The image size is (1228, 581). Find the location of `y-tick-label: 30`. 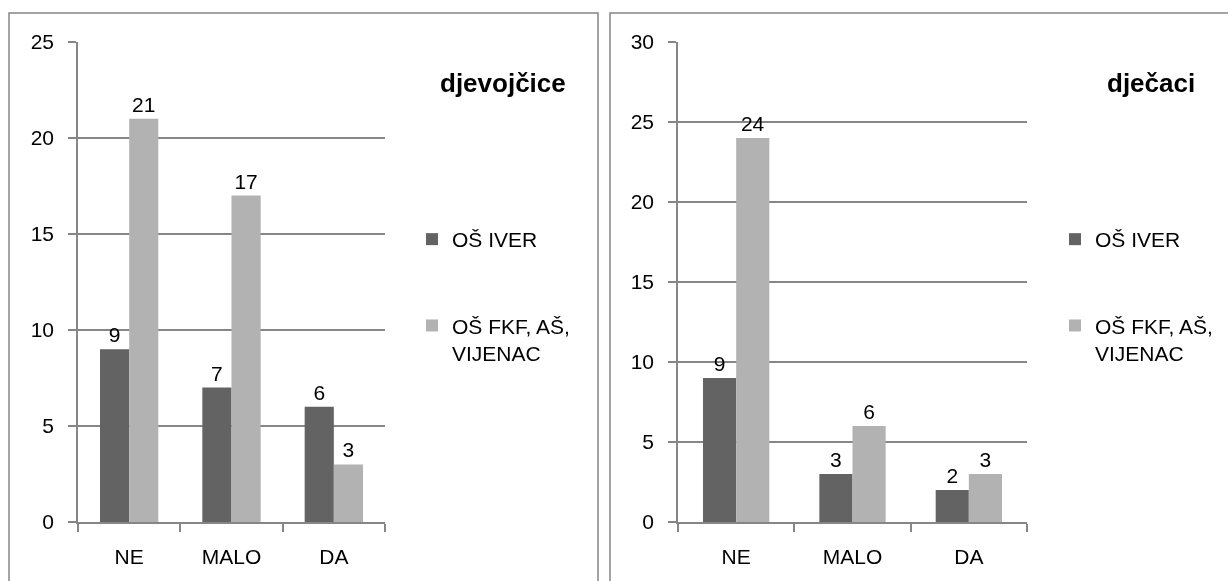

y-tick-label: 30 is located at coordinates (642, 42).